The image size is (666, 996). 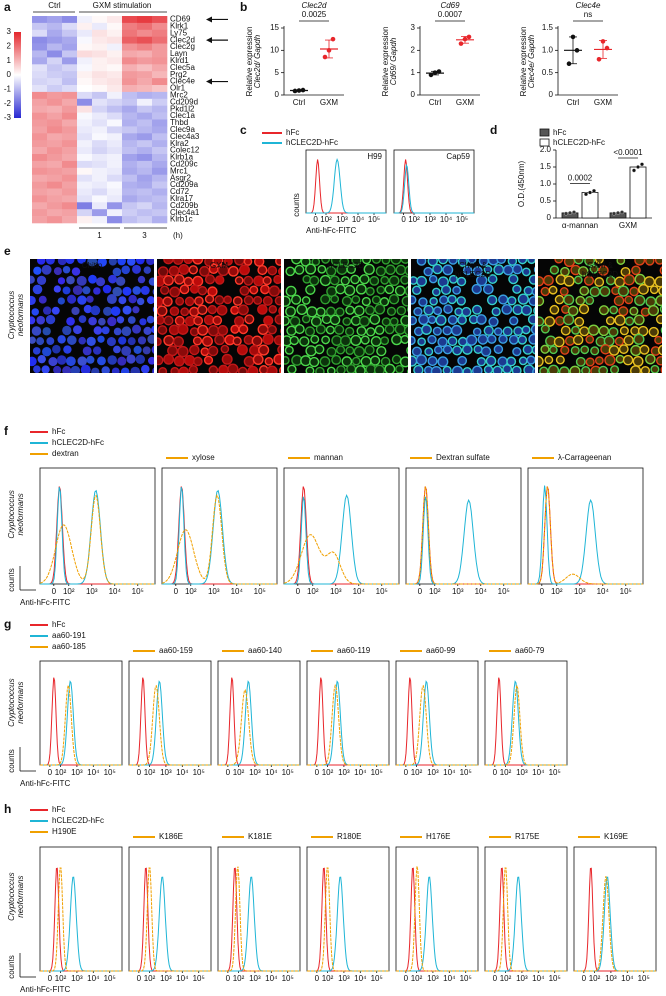 I want to click on legend-label: hCLEC2D-hFc, so click(x=312, y=142).